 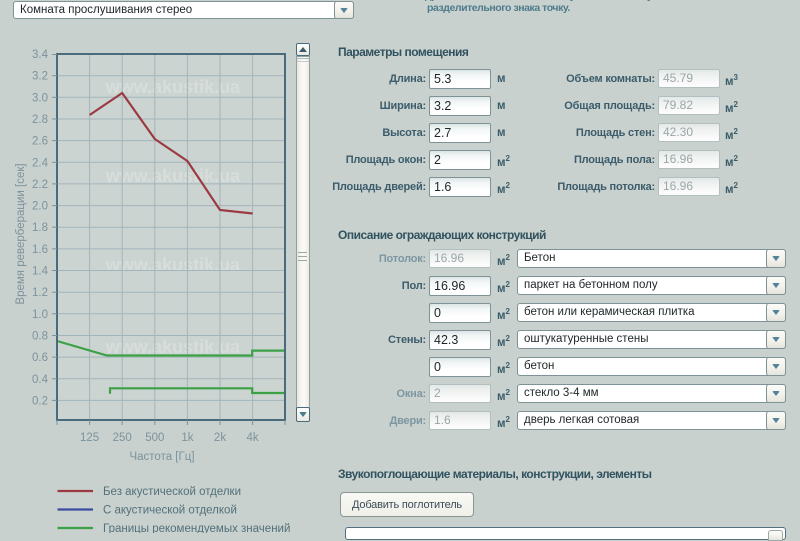 What do you see at coordinates (172, 492) in the screenshot?
I see `svg-text: Без акустической отделки` at bounding box center [172, 492].